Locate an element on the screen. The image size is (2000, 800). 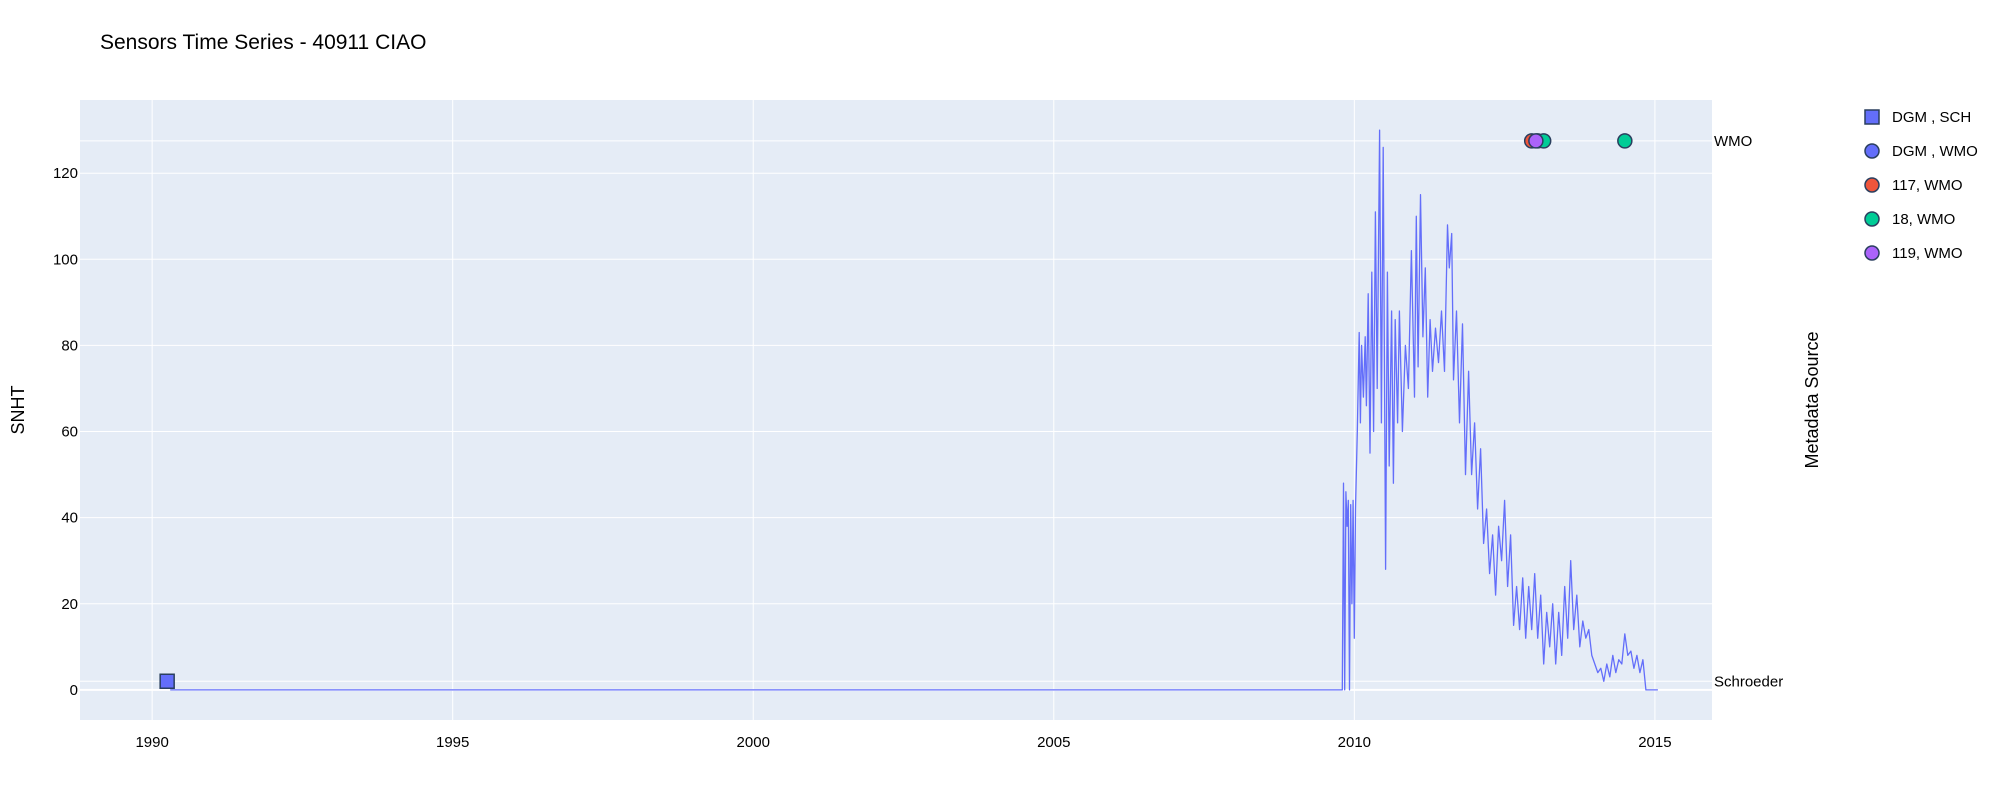
x-tick-label: 2005 is located at coordinates (1053, 742).